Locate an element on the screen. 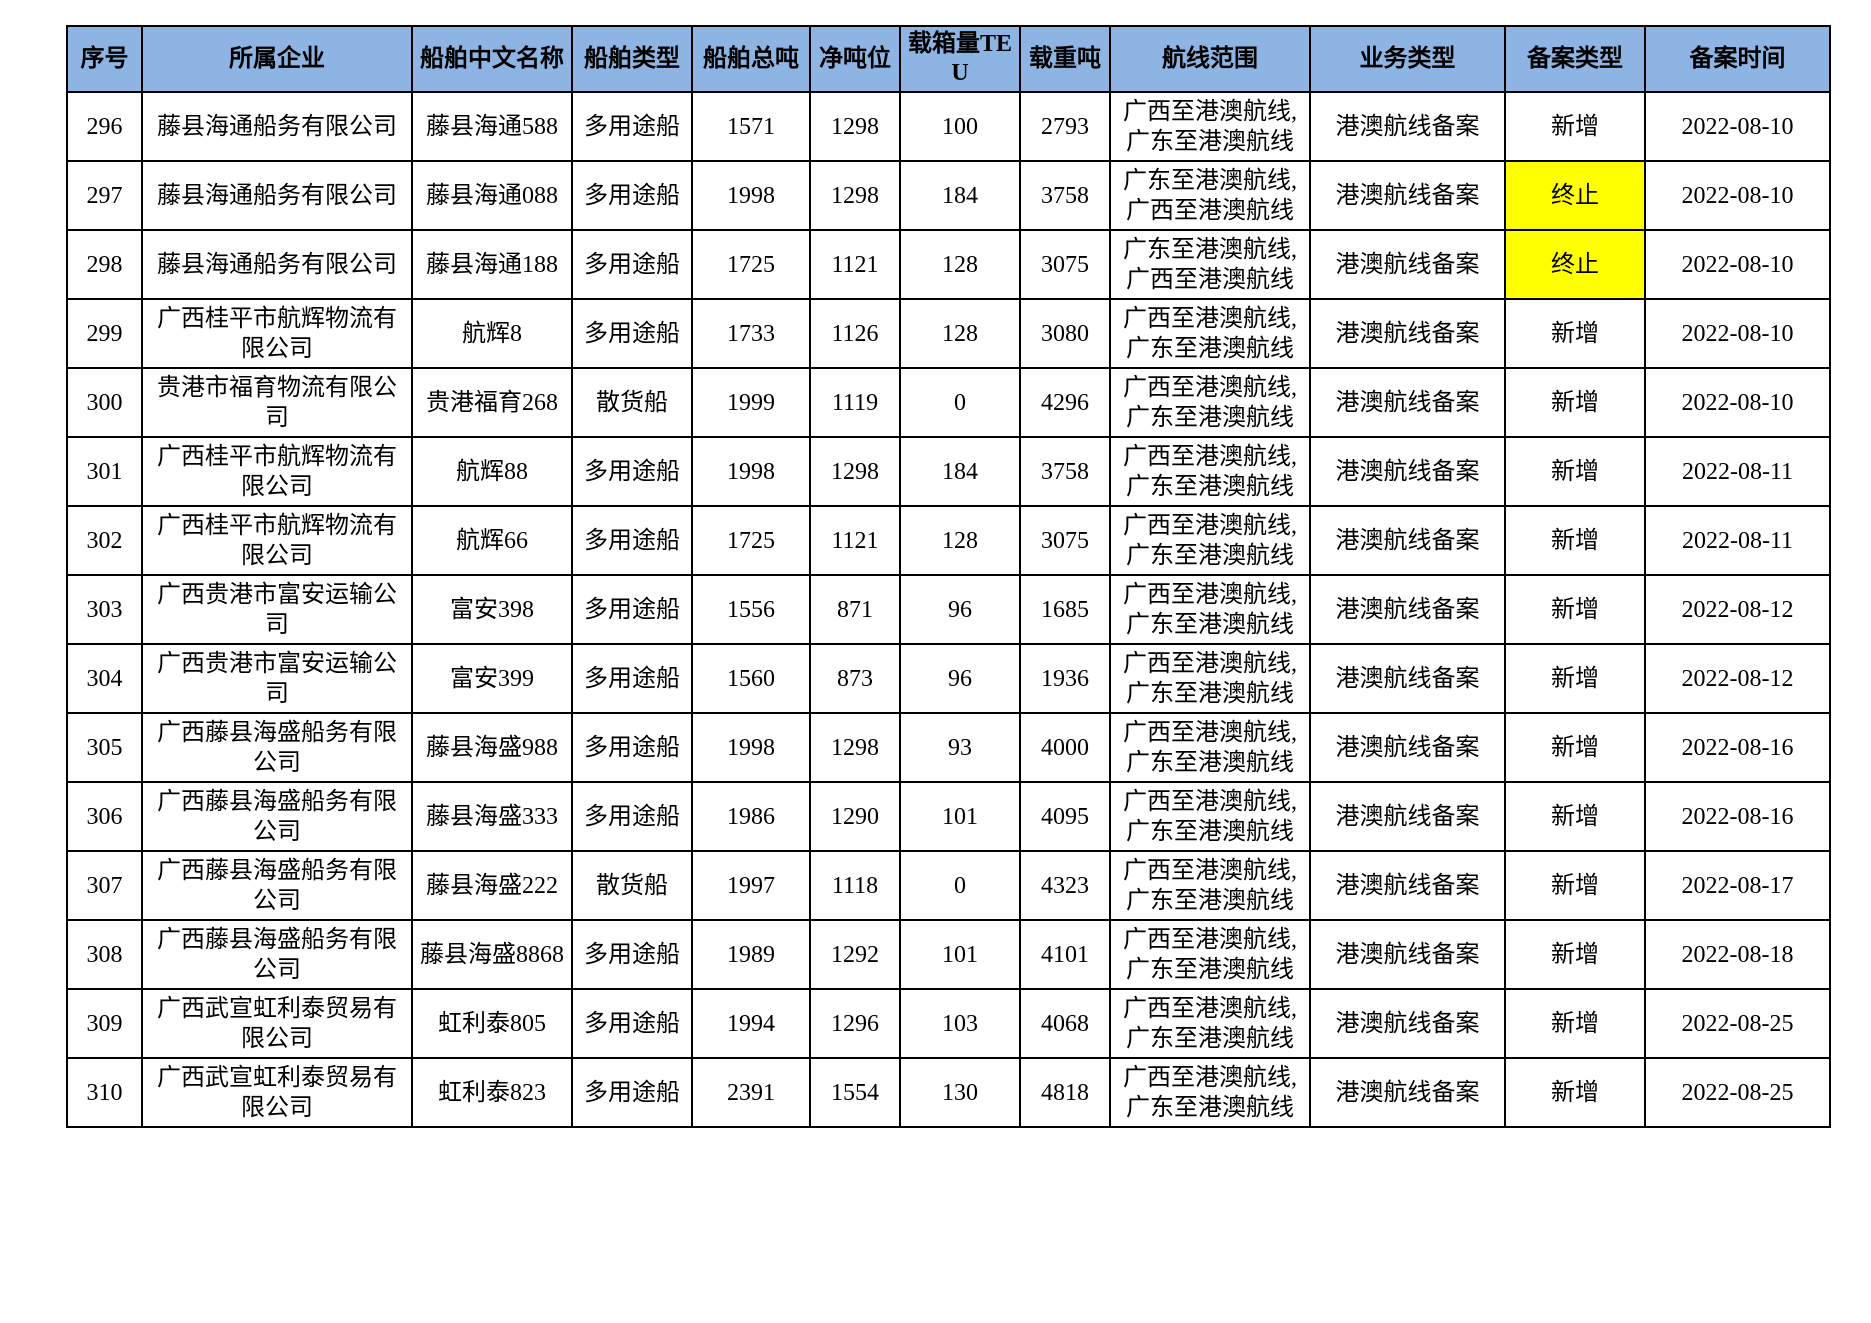  cell-record-date: 2022-08-12 is located at coordinates (1737, 609).